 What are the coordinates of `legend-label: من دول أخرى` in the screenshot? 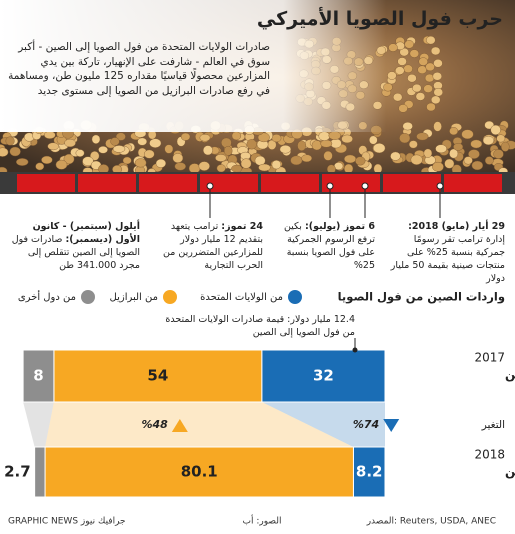 It's located at (47, 296).